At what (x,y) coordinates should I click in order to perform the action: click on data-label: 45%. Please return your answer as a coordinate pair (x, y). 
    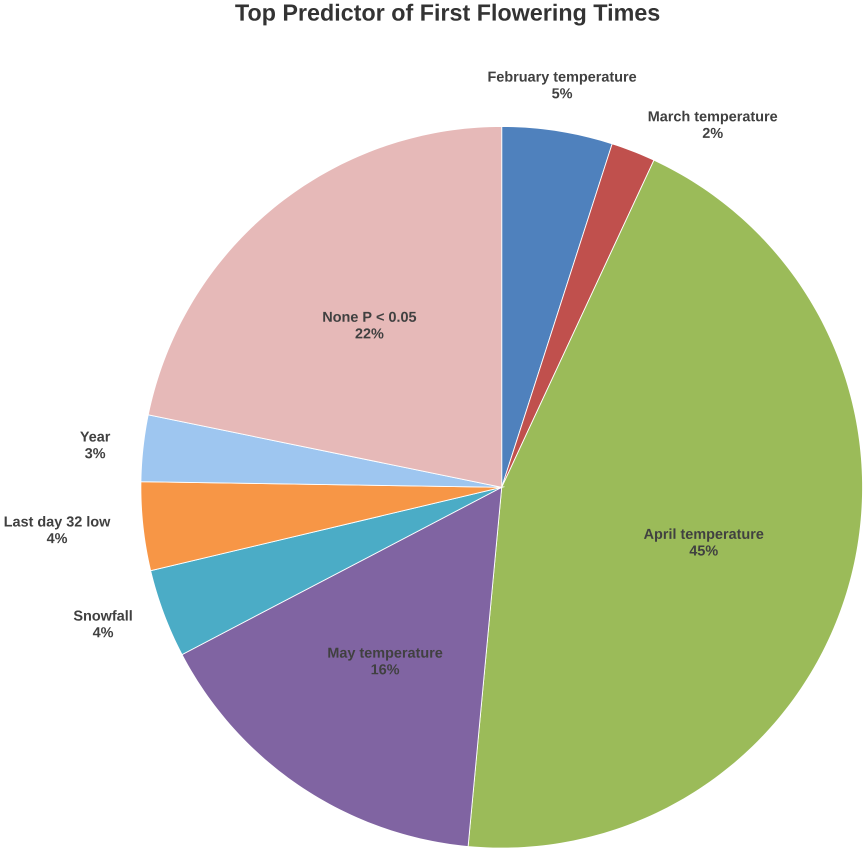
    Looking at the image, I should click on (704, 551).